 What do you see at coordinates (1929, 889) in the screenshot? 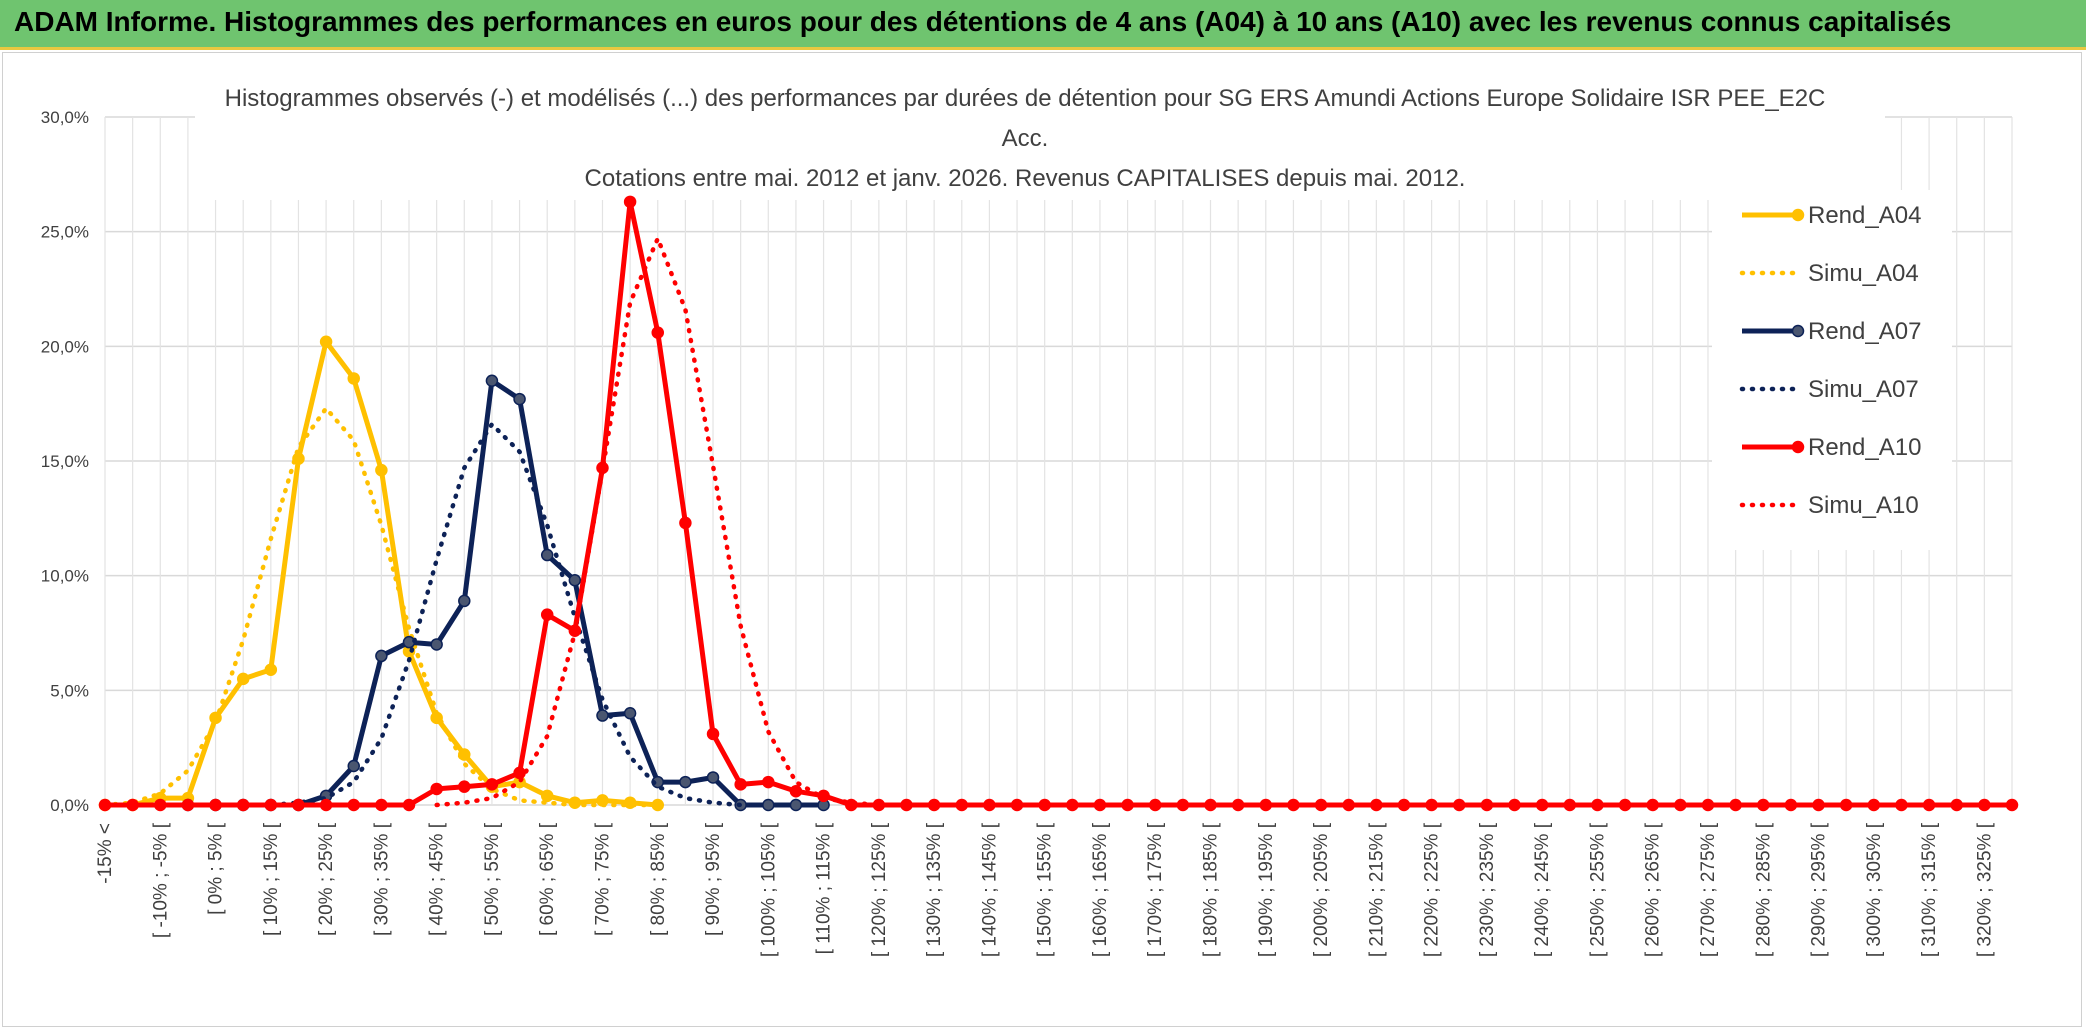
I see `x-tick-label: [ 310% ; 315% [` at bounding box center [1929, 889].